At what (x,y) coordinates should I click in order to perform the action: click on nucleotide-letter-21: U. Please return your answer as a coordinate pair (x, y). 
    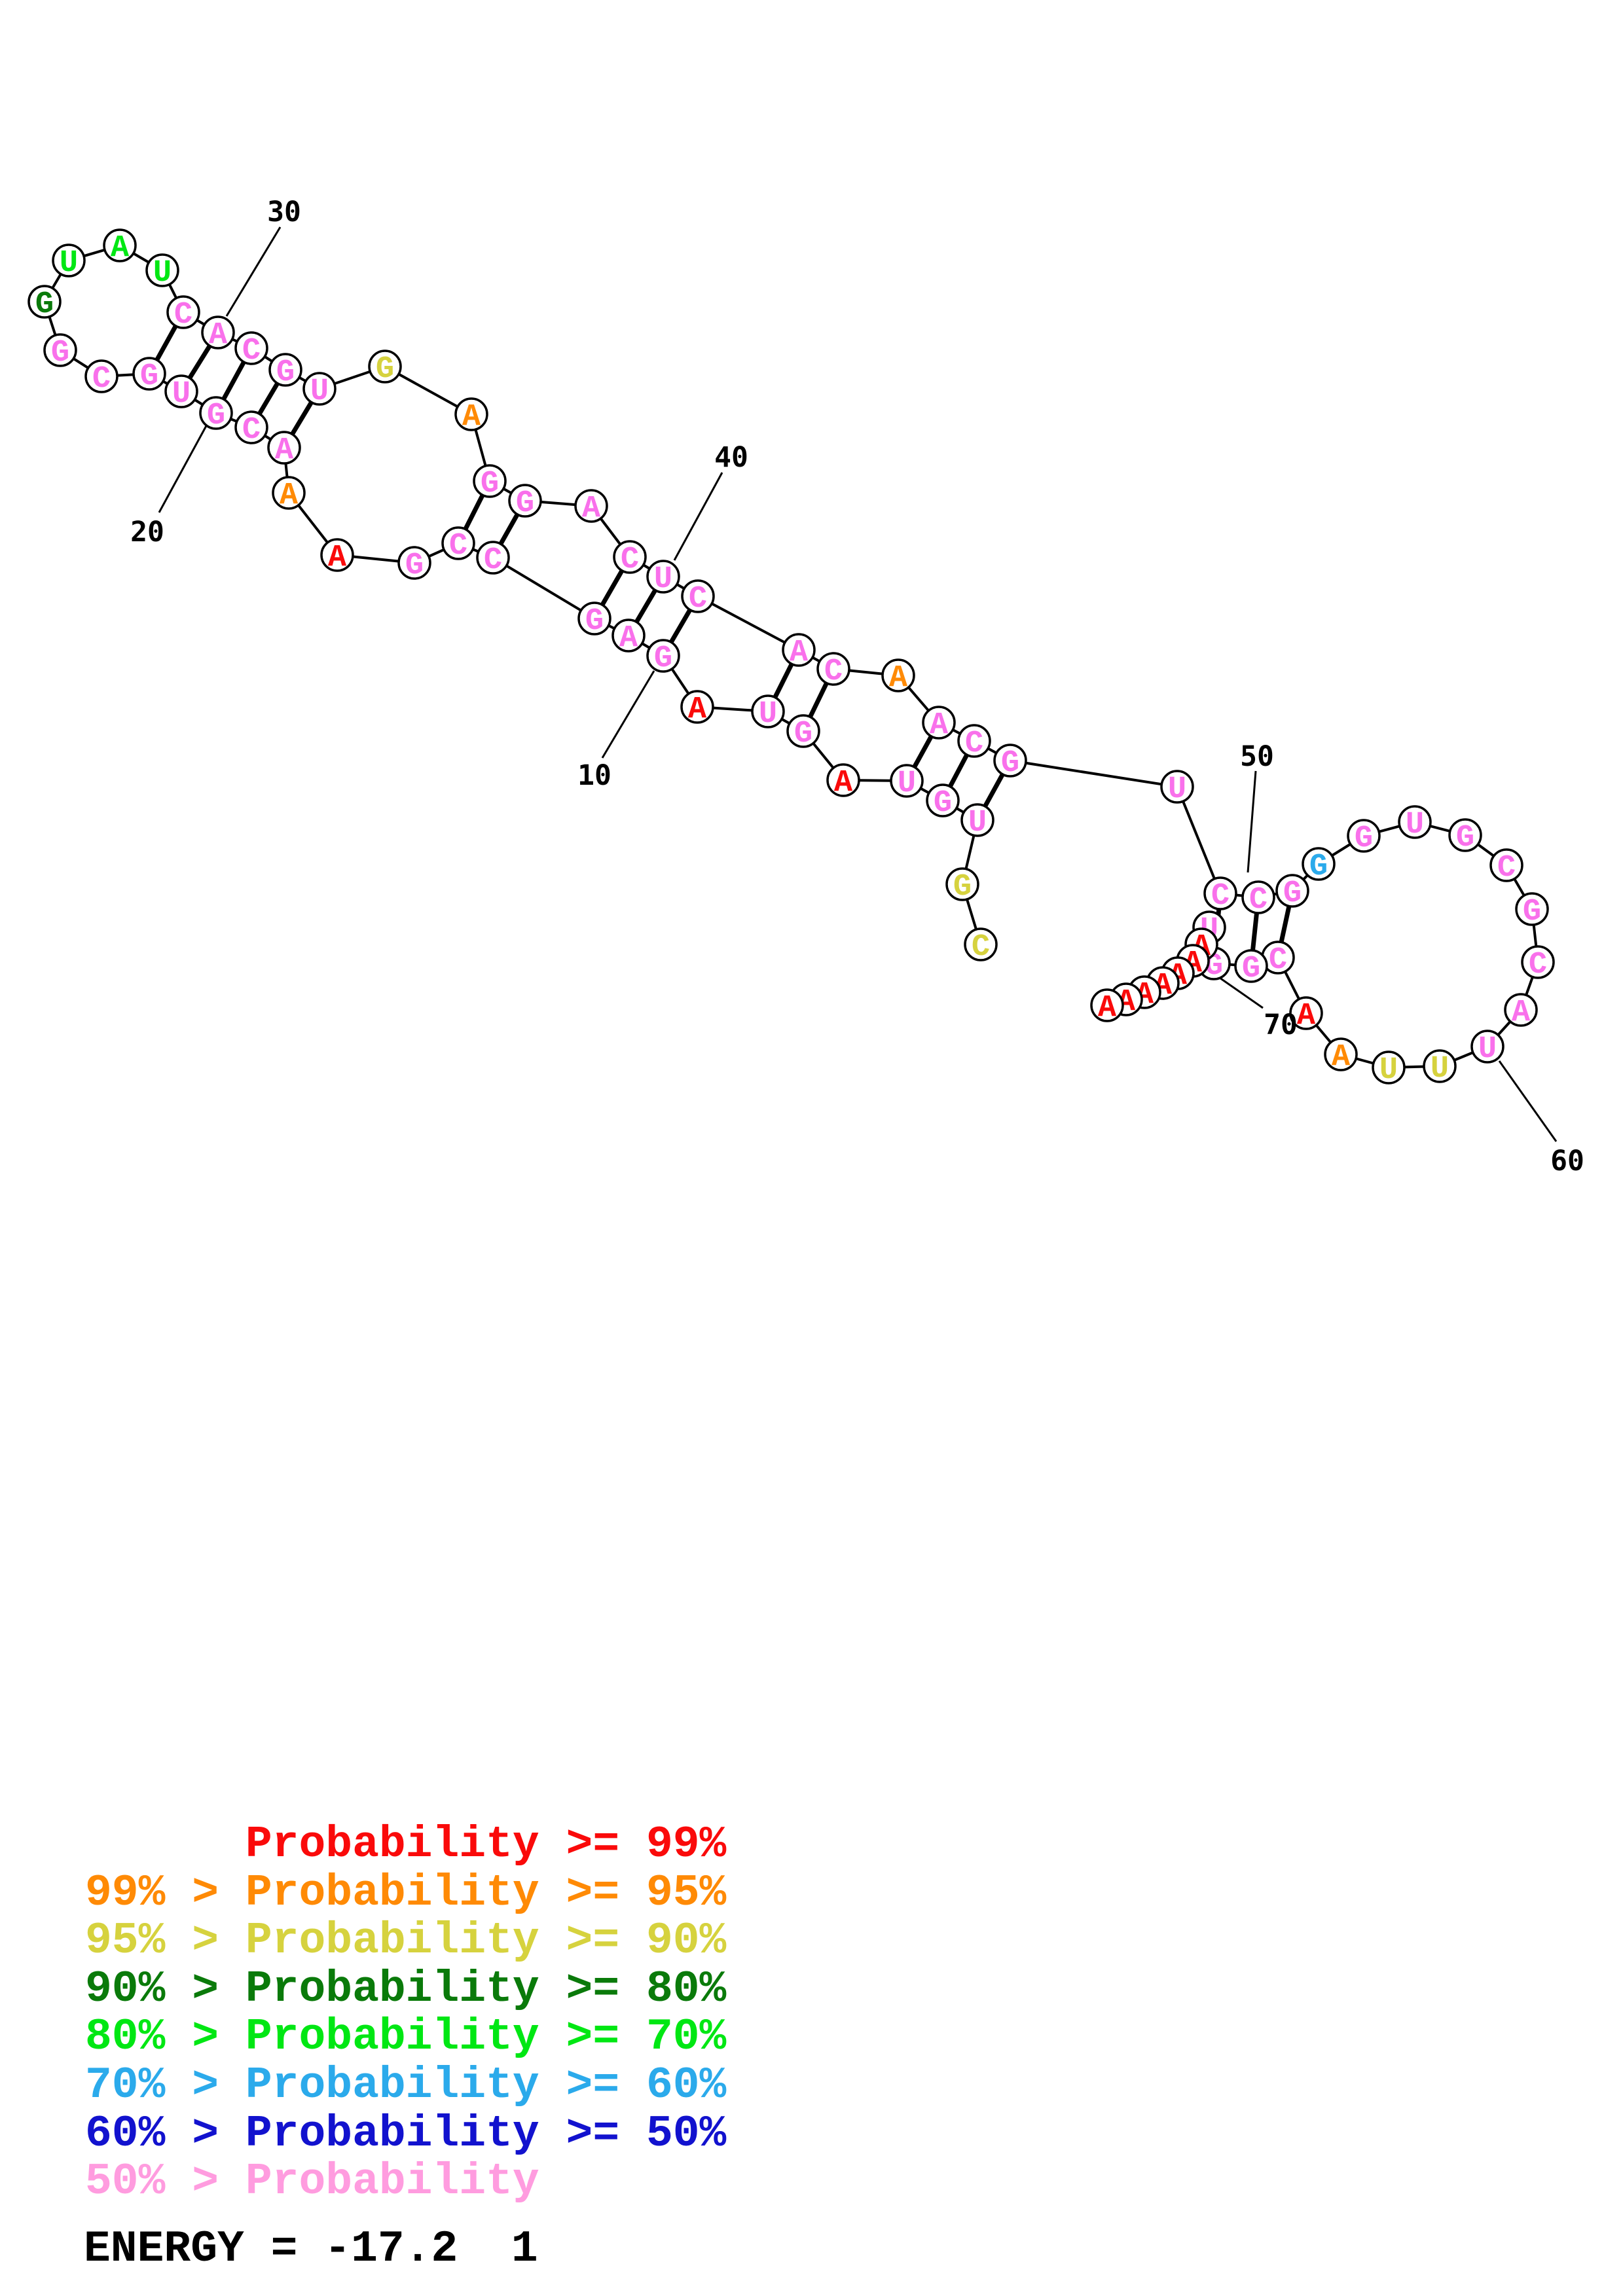
    Looking at the image, I should click on (181, 394).